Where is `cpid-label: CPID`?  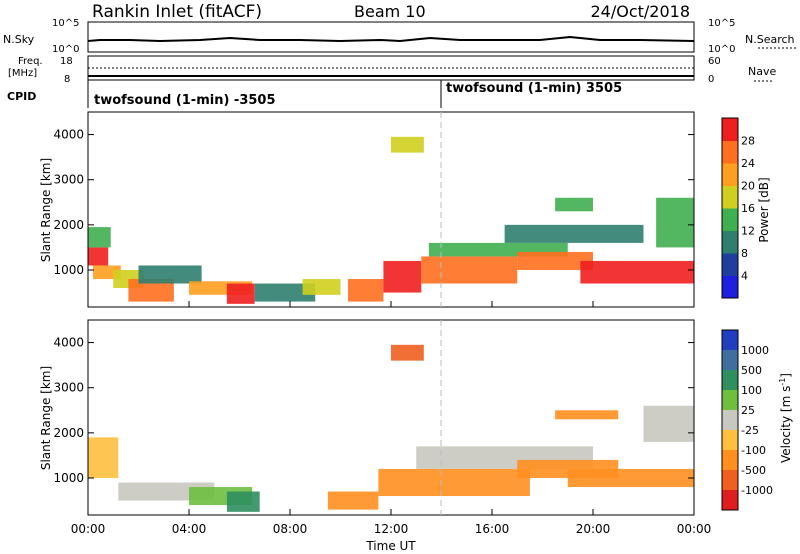
cpid-label: CPID is located at coordinates (21, 96).